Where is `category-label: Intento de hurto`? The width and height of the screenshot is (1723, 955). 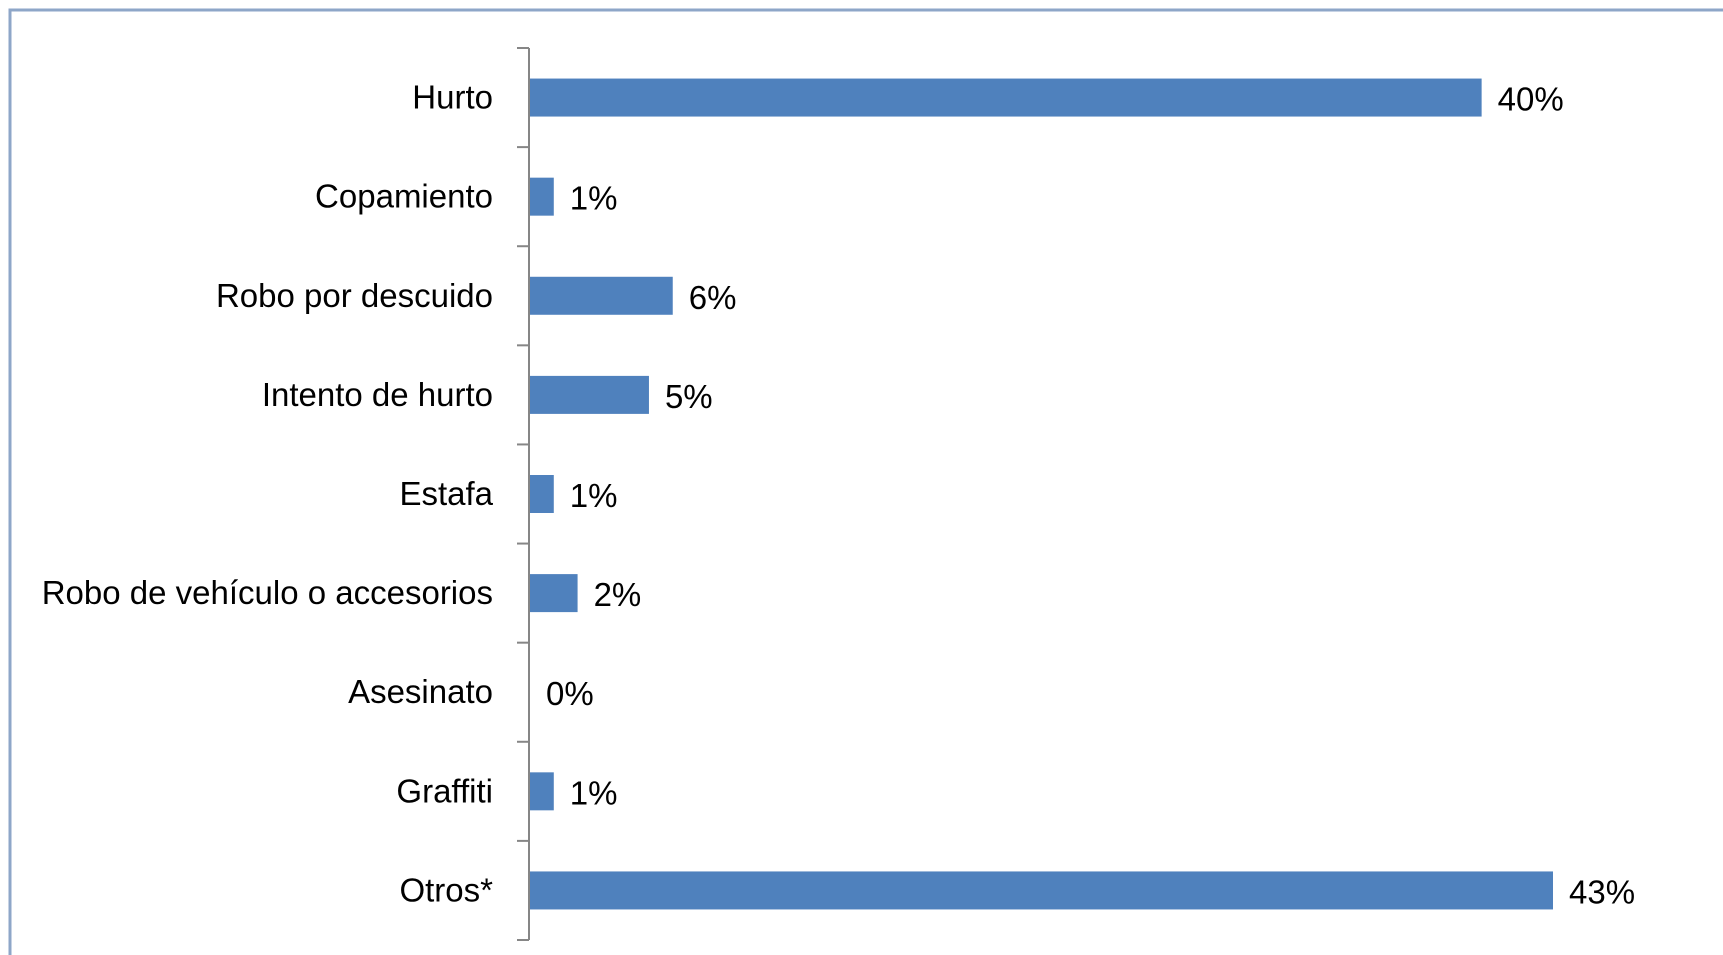
category-label: Intento de hurto is located at coordinates (377, 394).